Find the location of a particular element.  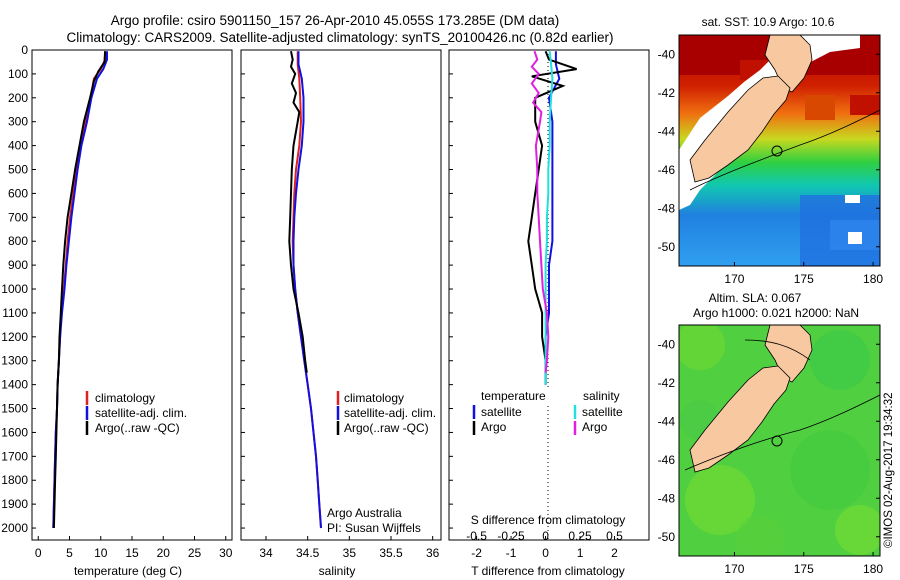

series-argo-raw-qc- is located at coordinates (298, 212).